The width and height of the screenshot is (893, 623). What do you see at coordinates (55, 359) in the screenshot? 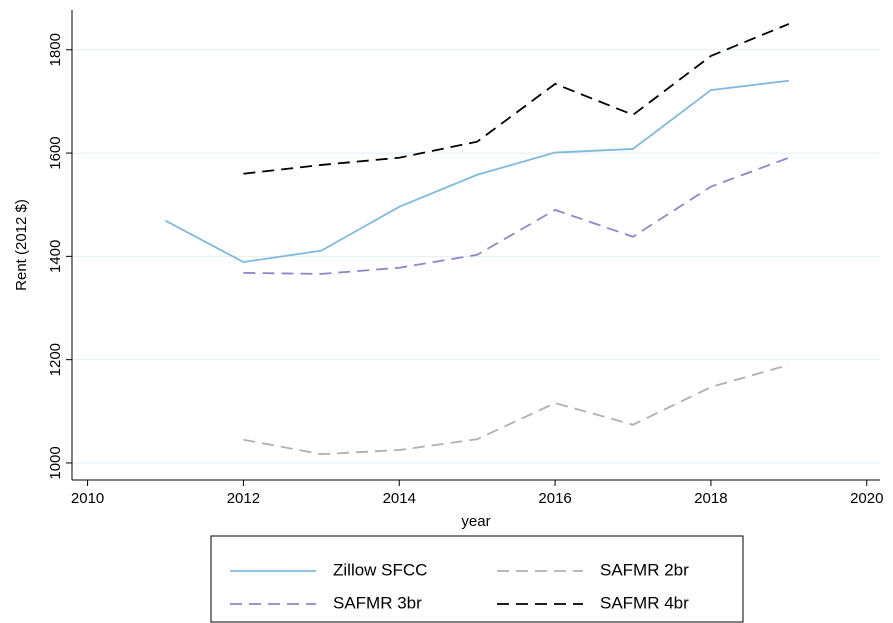
I see `y-tick-label: 1200` at bounding box center [55, 359].